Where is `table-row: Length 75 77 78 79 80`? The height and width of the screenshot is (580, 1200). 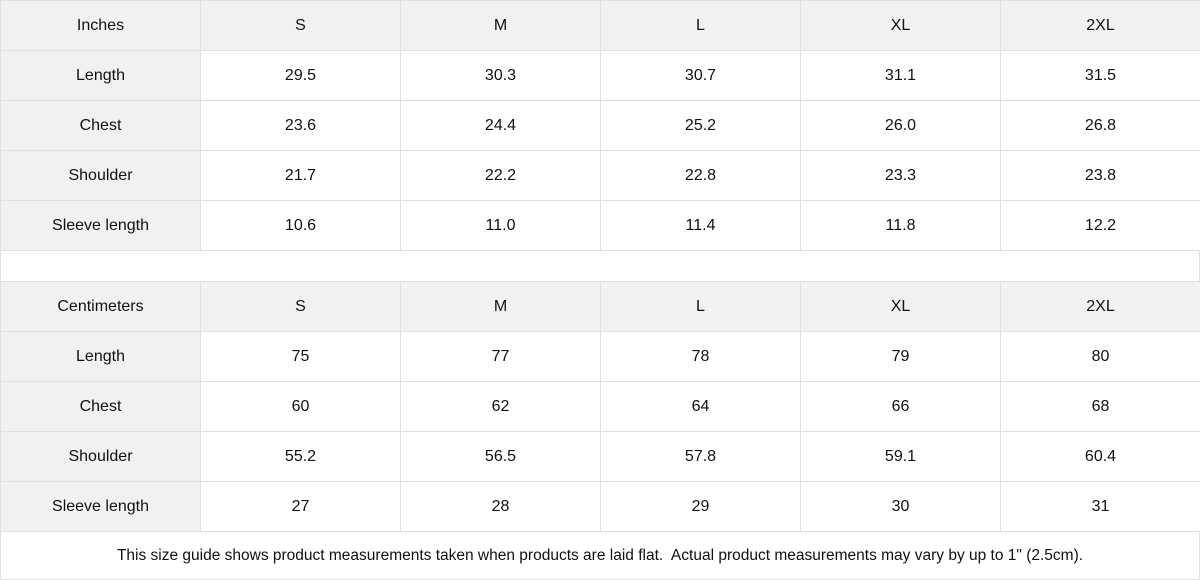 table-row: Length 75 77 78 79 80 is located at coordinates (600, 356).